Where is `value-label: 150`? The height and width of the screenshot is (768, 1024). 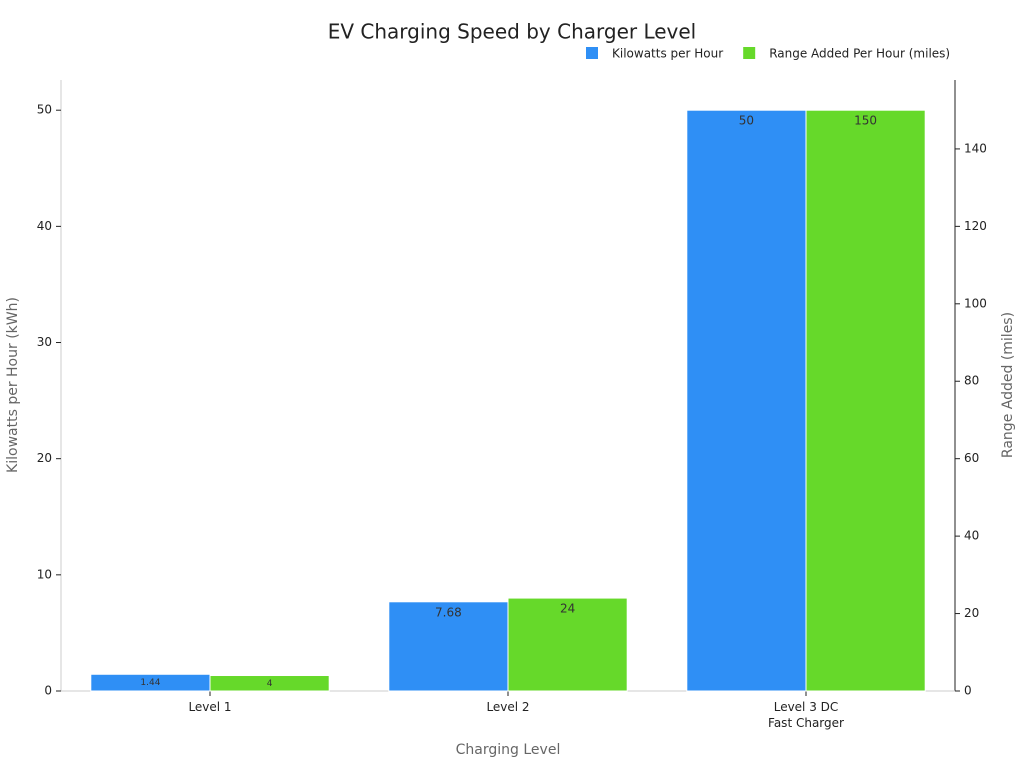 value-label: 150 is located at coordinates (865, 121).